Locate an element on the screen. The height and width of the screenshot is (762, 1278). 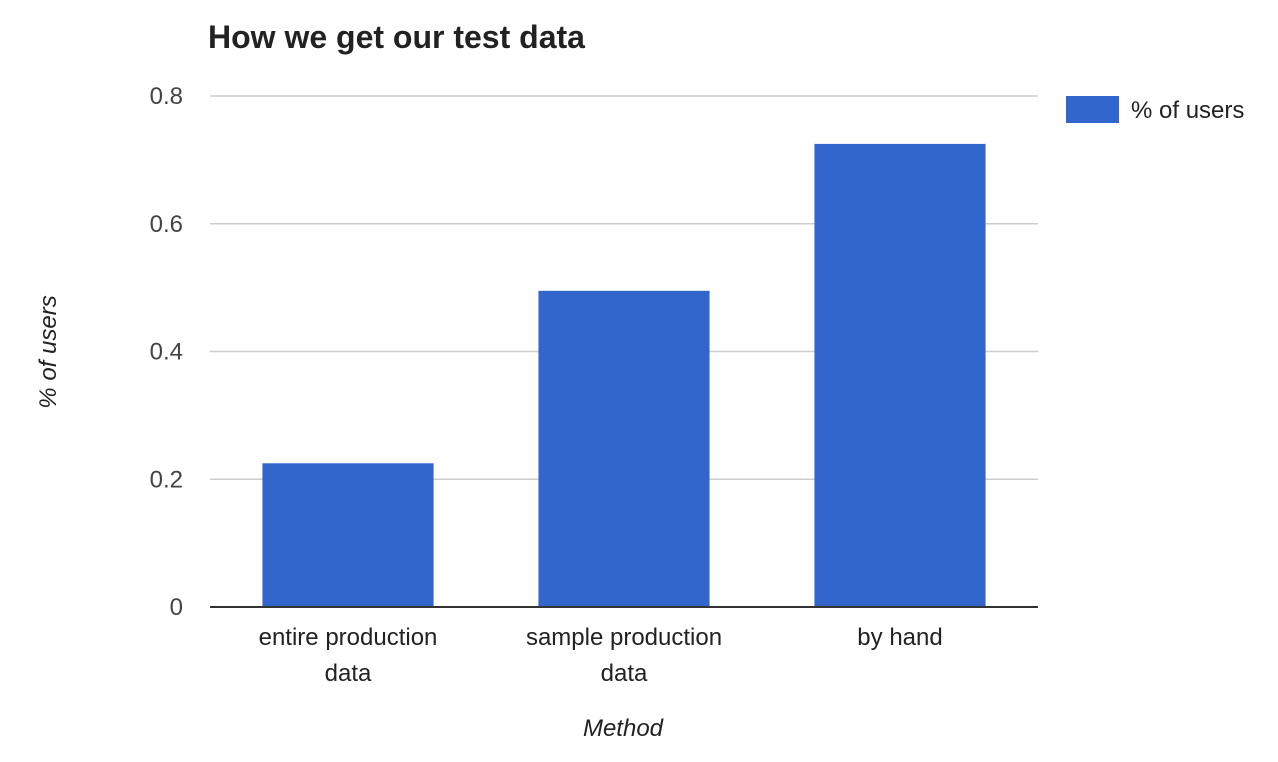
legend-swatch is located at coordinates (1092, 109).